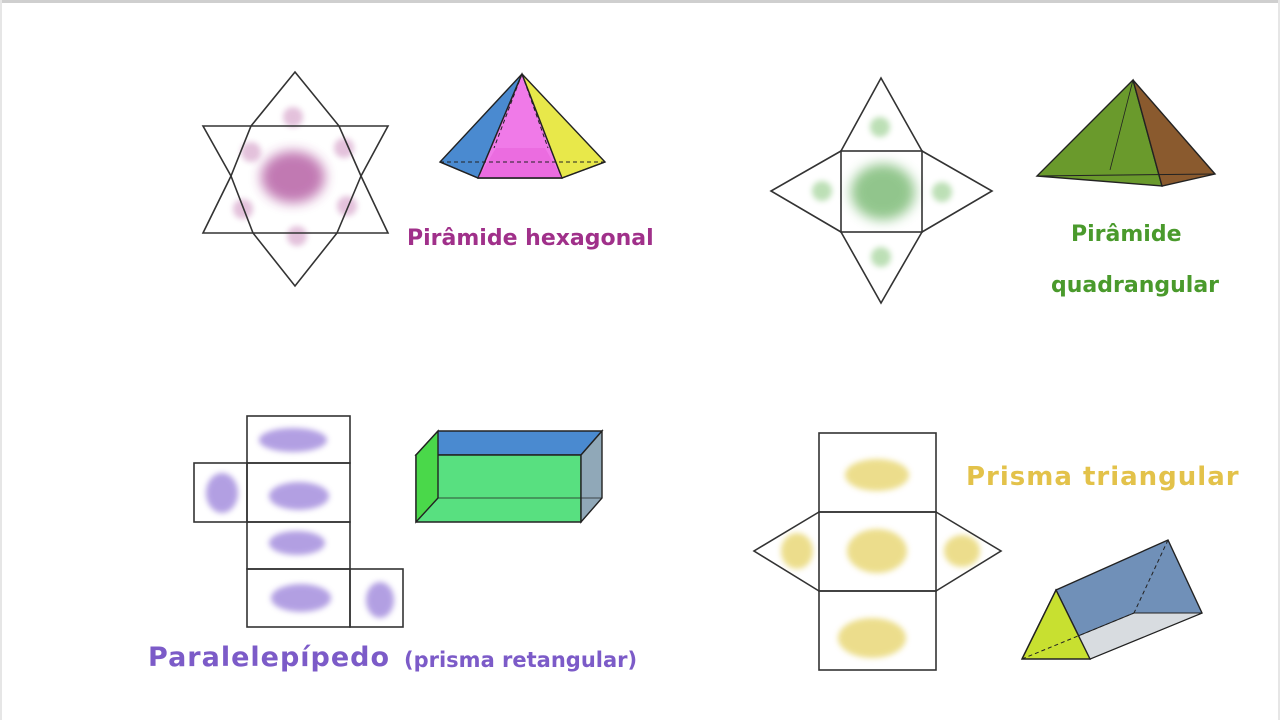  I want to click on square-pyramid-label-line1: Pirâmide, so click(1126, 234).